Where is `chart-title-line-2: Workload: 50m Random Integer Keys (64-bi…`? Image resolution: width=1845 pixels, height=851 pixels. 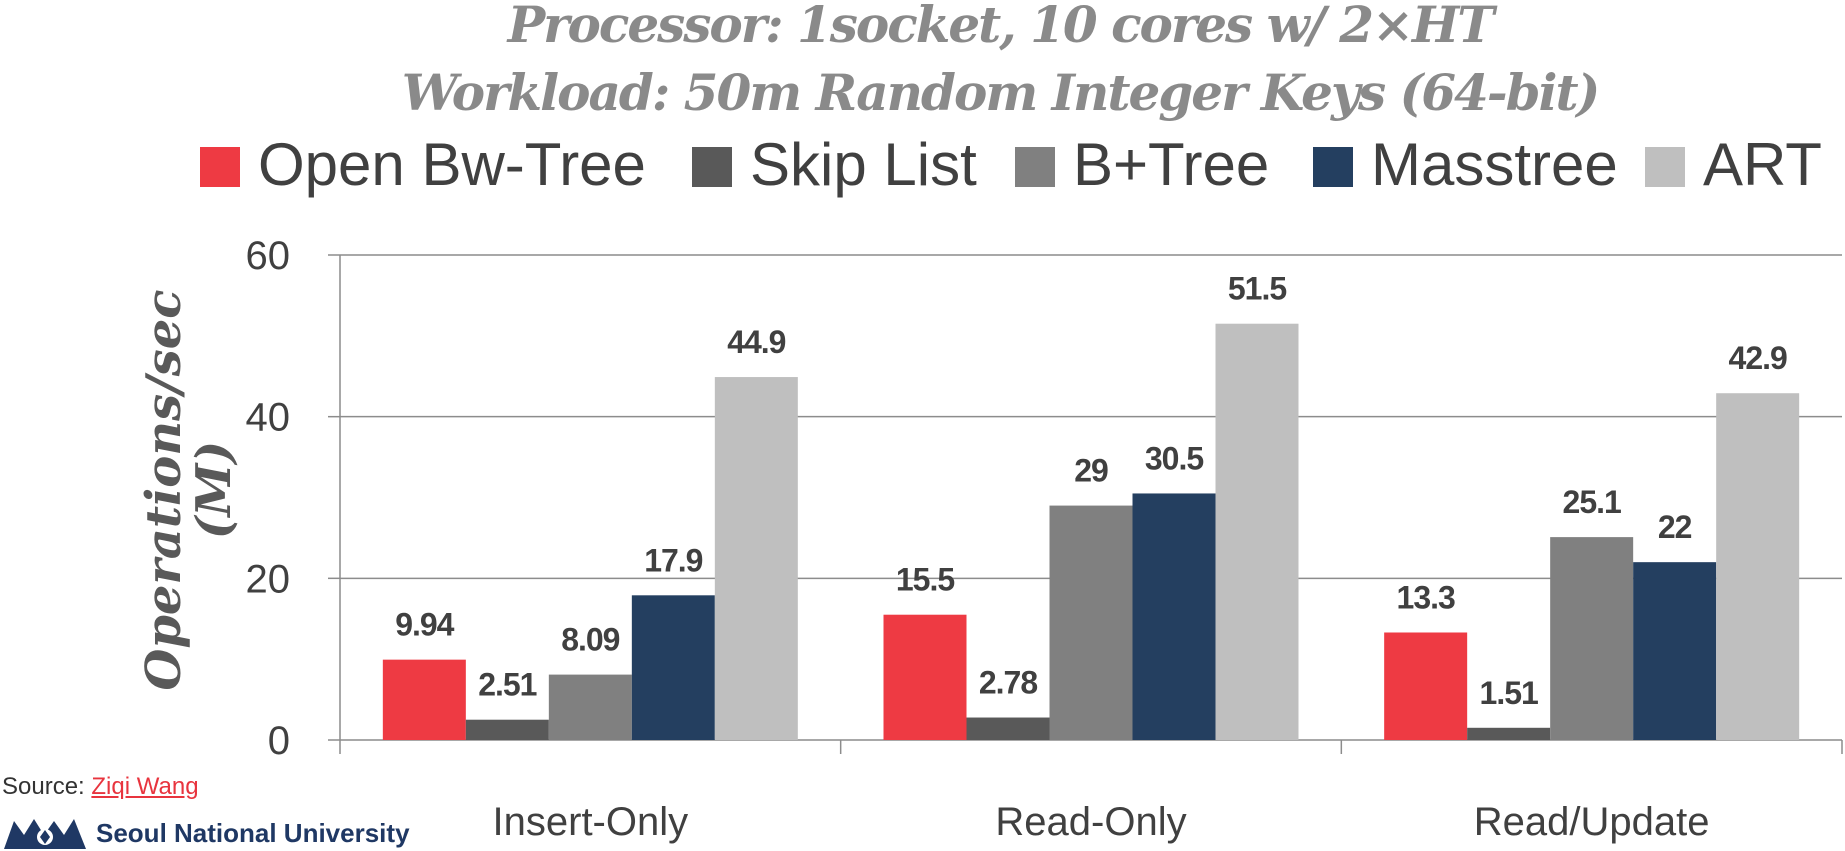 chart-title-line-2: Workload: 50m Random Integer Keys (64-bi… is located at coordinates (1000, 92).